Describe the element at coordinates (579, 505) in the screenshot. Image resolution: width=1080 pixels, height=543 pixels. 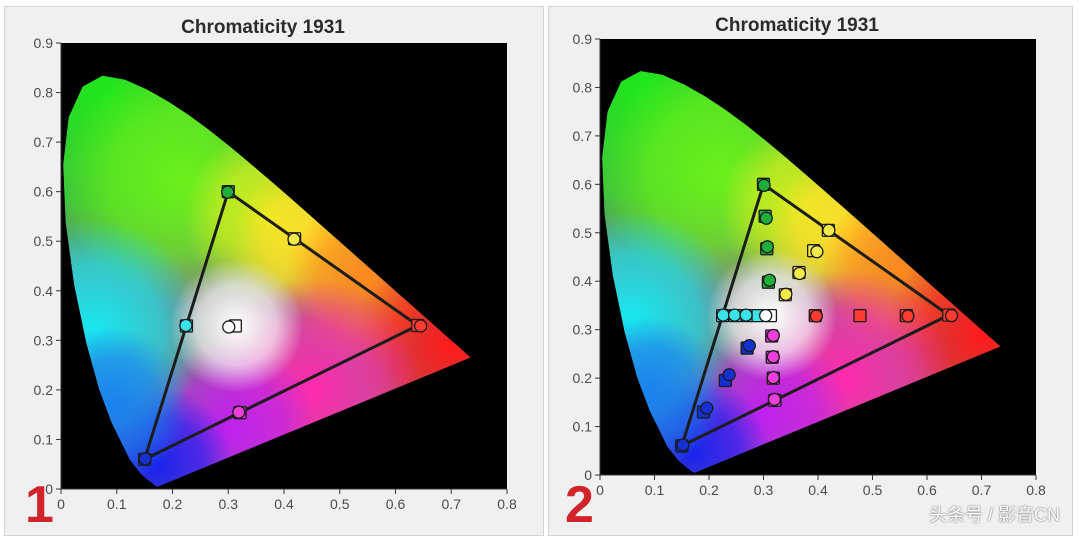
I see `panel-number: 2` at that location.